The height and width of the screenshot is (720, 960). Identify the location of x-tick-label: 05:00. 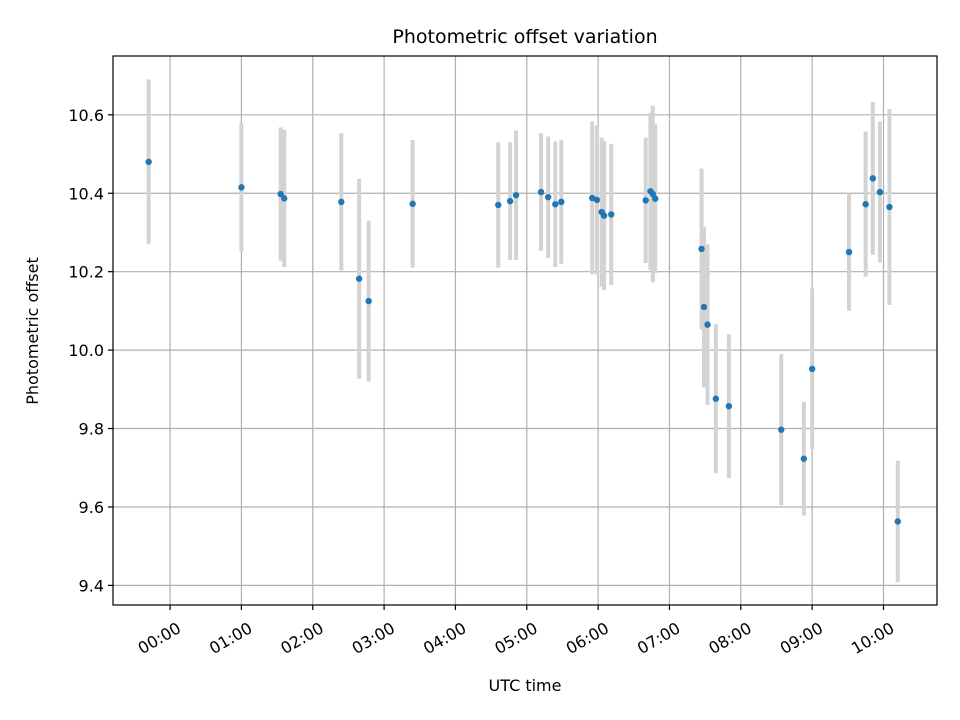
(515, 638).